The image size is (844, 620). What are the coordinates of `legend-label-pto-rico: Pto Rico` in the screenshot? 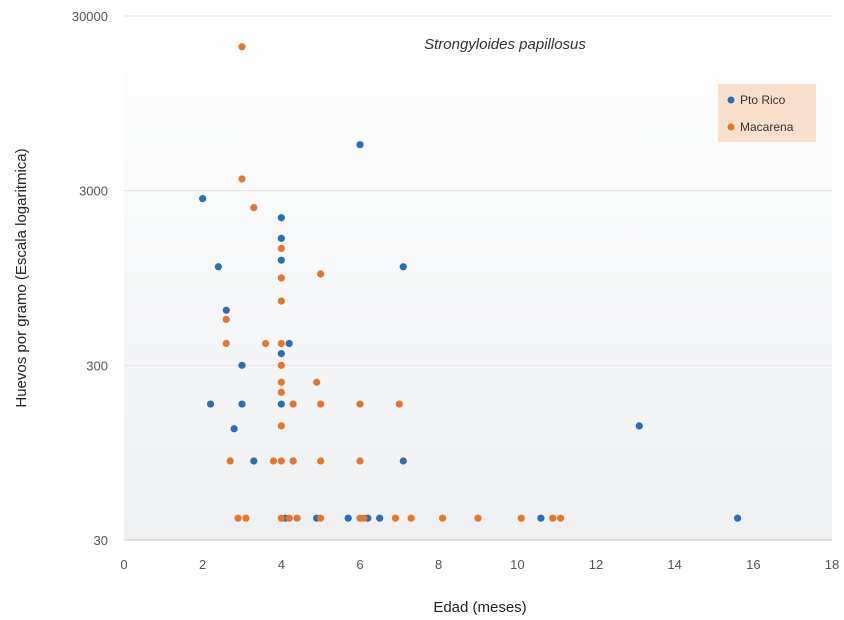 It's located at (763, 100).